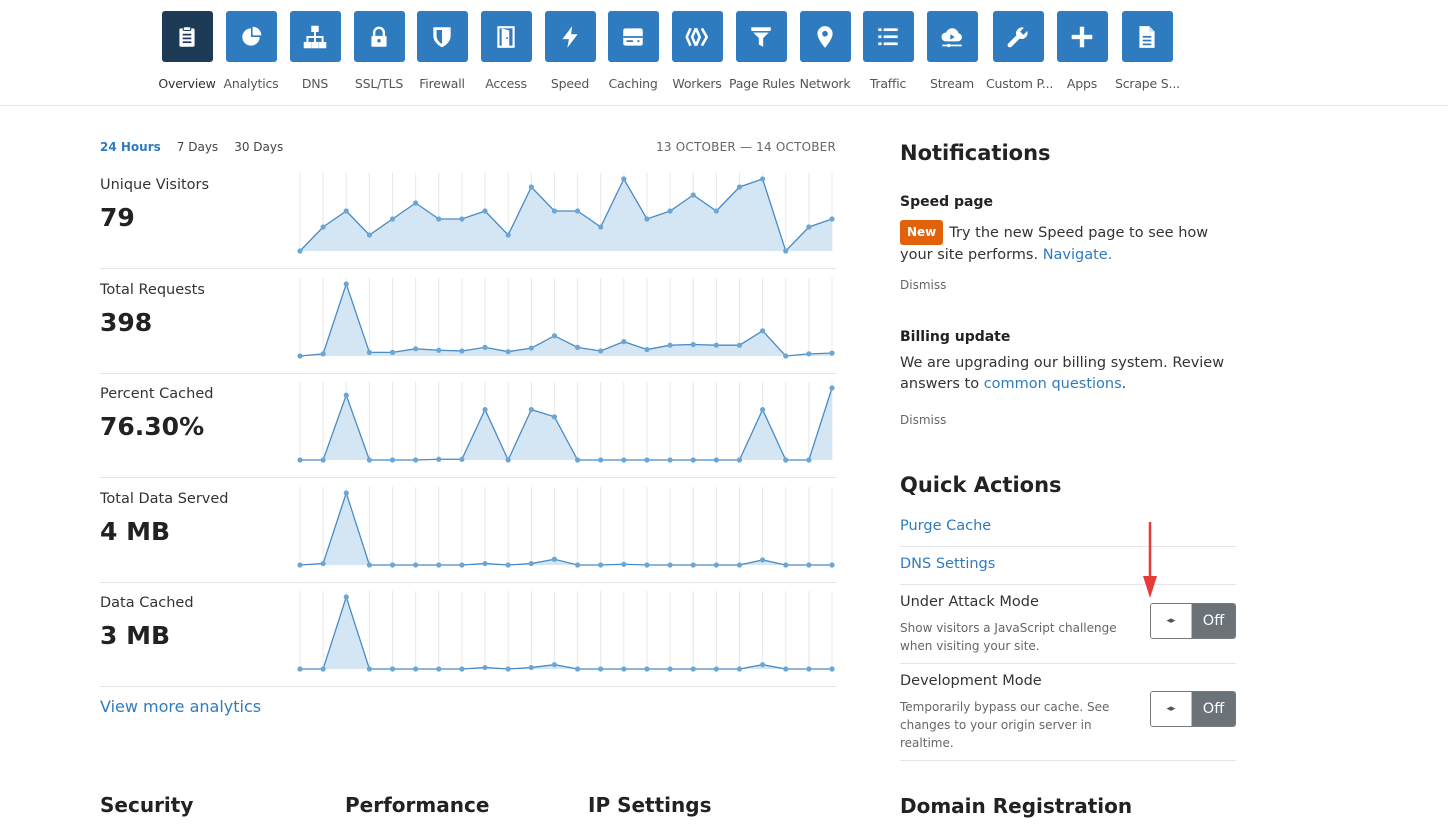 This screenshot has width=1448, height=826. I want to click on nav-item-apps: Apps, so click(1082, 51).